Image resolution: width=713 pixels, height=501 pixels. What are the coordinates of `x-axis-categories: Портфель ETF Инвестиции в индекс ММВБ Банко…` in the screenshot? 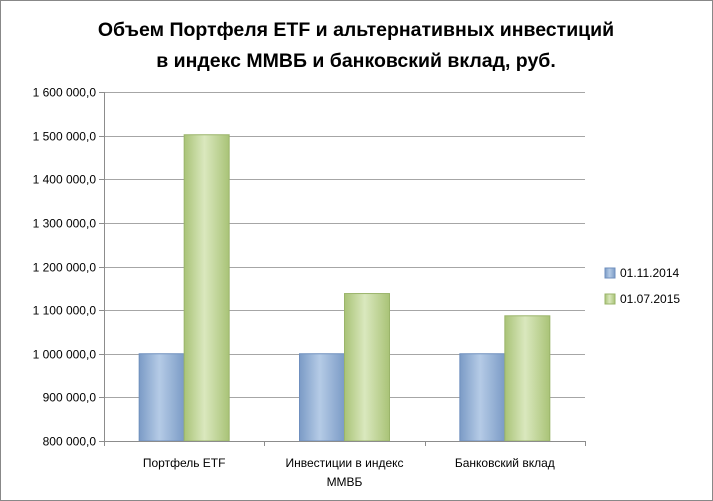 It's located at (349, 472).